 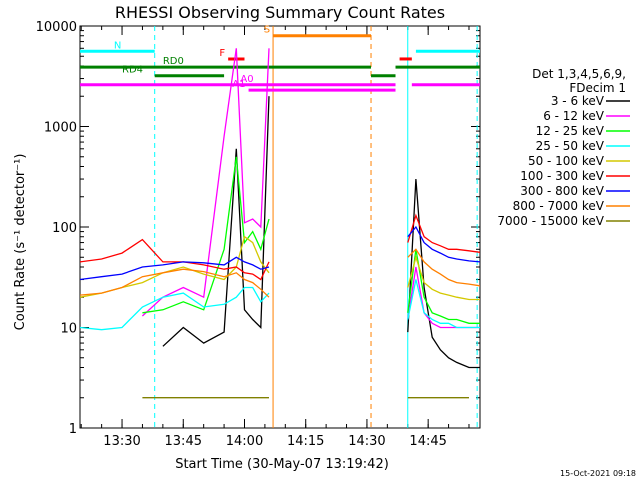 I want to click on y-tick-label: 100, so click(x=64, y=228).